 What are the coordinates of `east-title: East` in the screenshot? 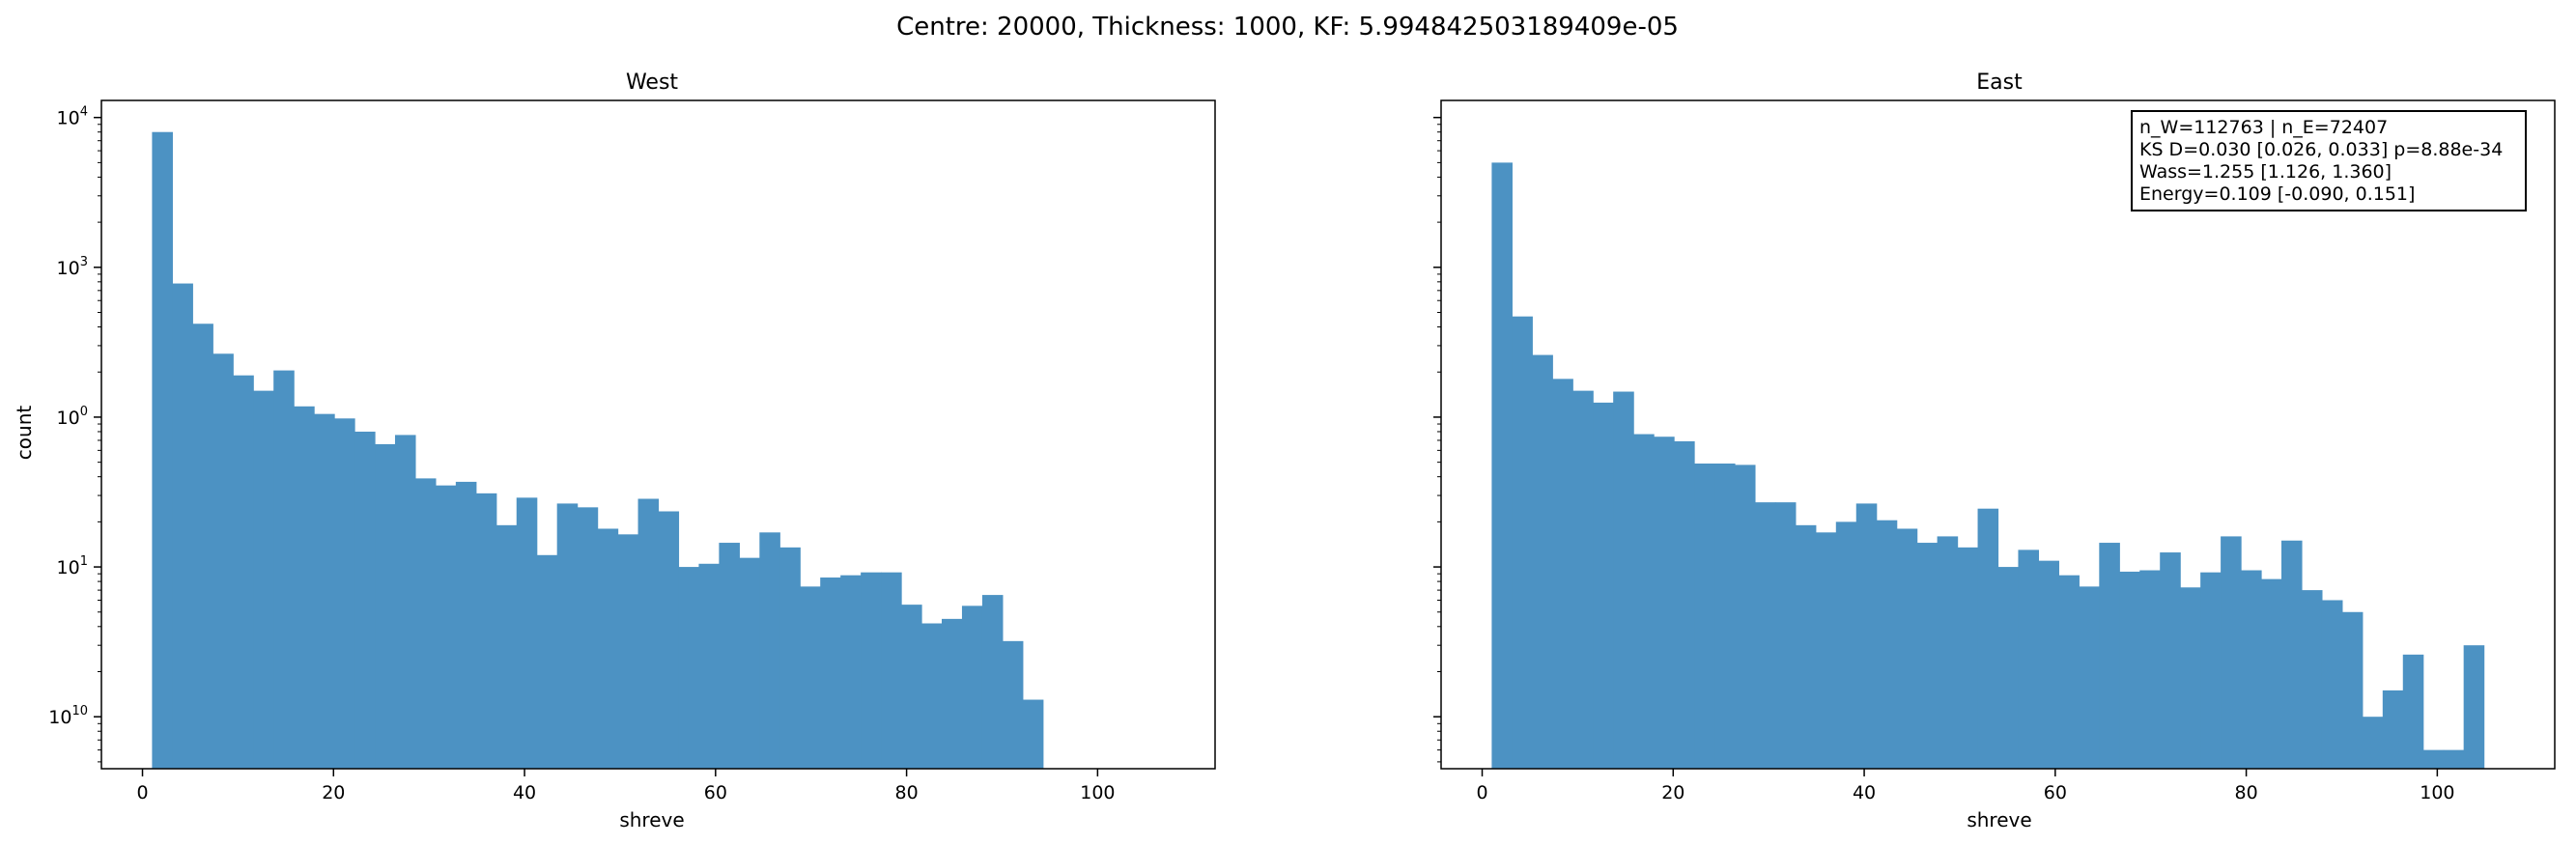 It's located at (1999, 82).